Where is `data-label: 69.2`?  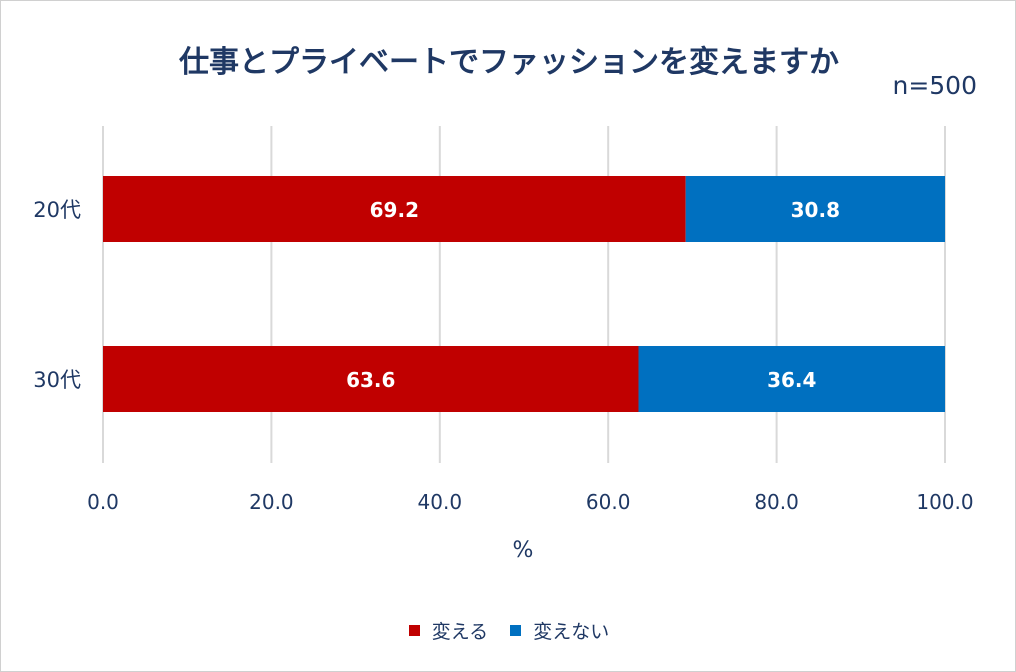 data-label: 69.2 is located at coordinates (394, 210).